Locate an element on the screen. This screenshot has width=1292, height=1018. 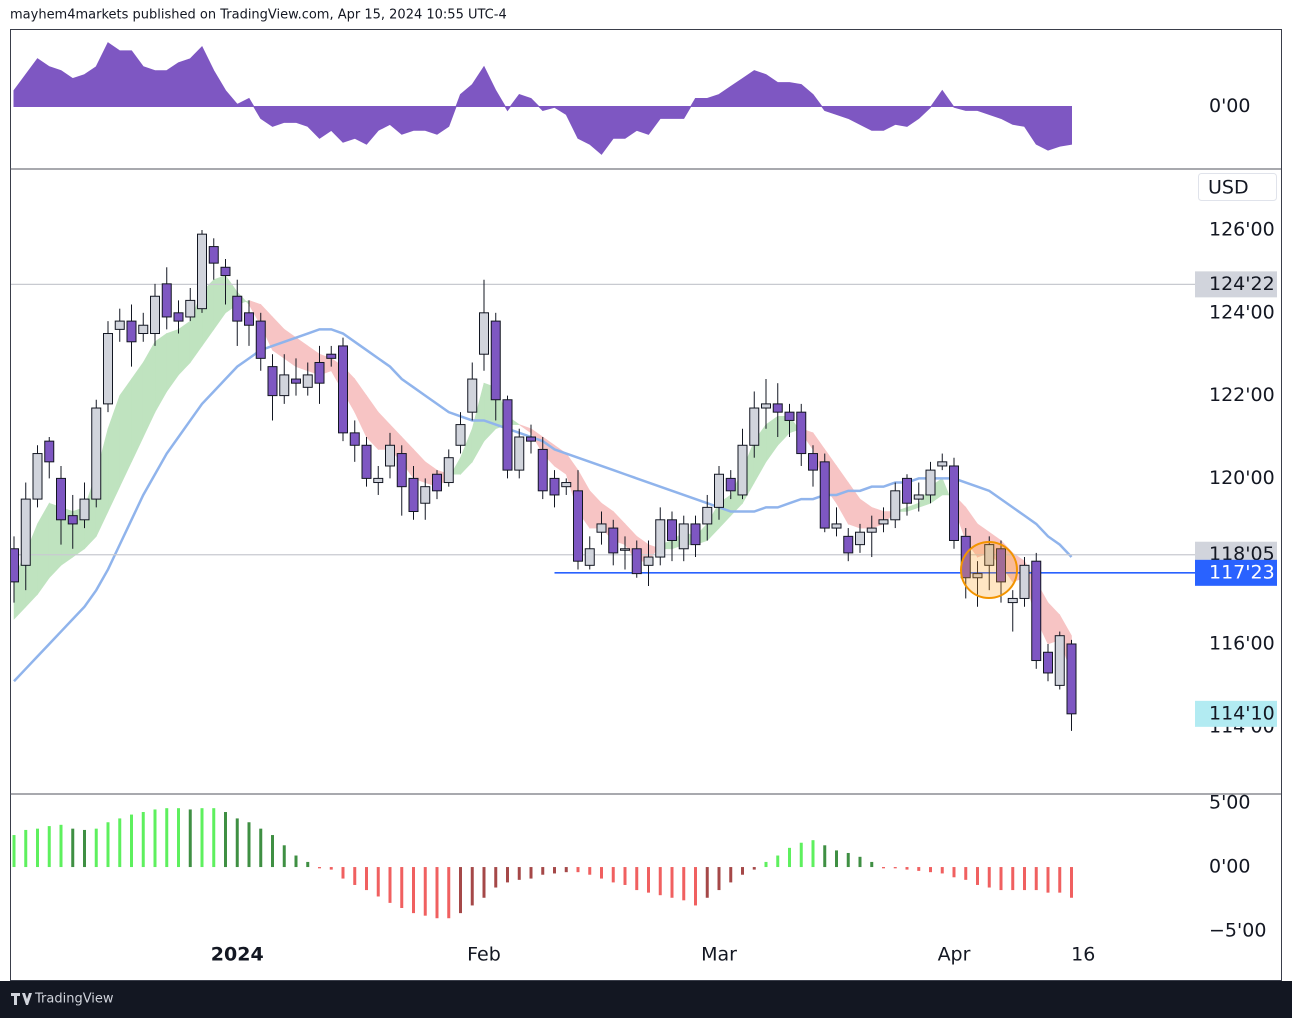
footer-logo is located at coordinates (21, 999).